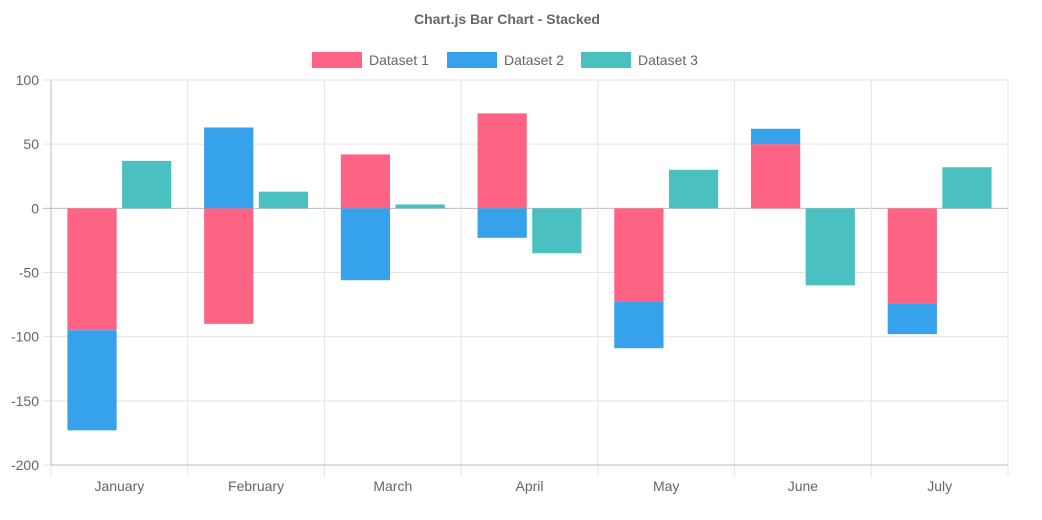 The height and width of the screenshot is (520, 1042). I want to click on bar-dataset-1-february, so click(229, 266).